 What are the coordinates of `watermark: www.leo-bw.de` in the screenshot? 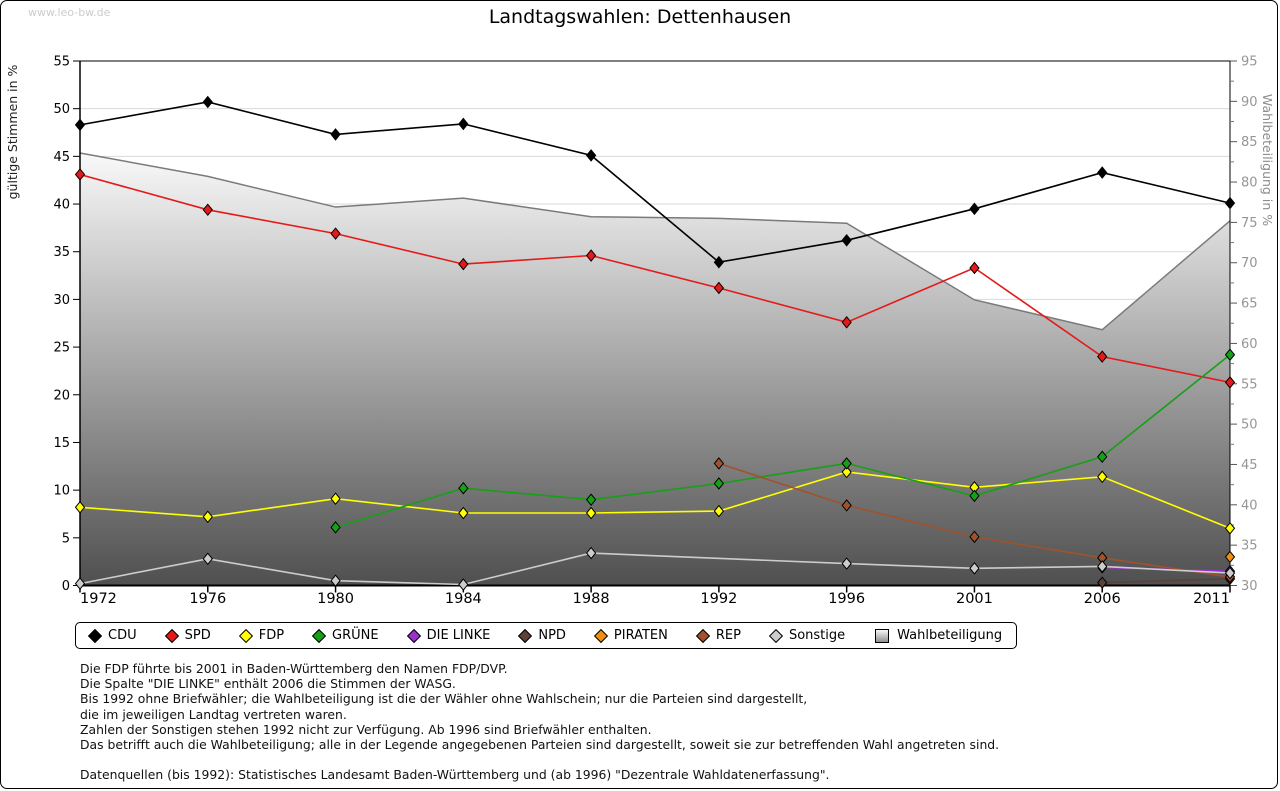 It's located at (69, 12).